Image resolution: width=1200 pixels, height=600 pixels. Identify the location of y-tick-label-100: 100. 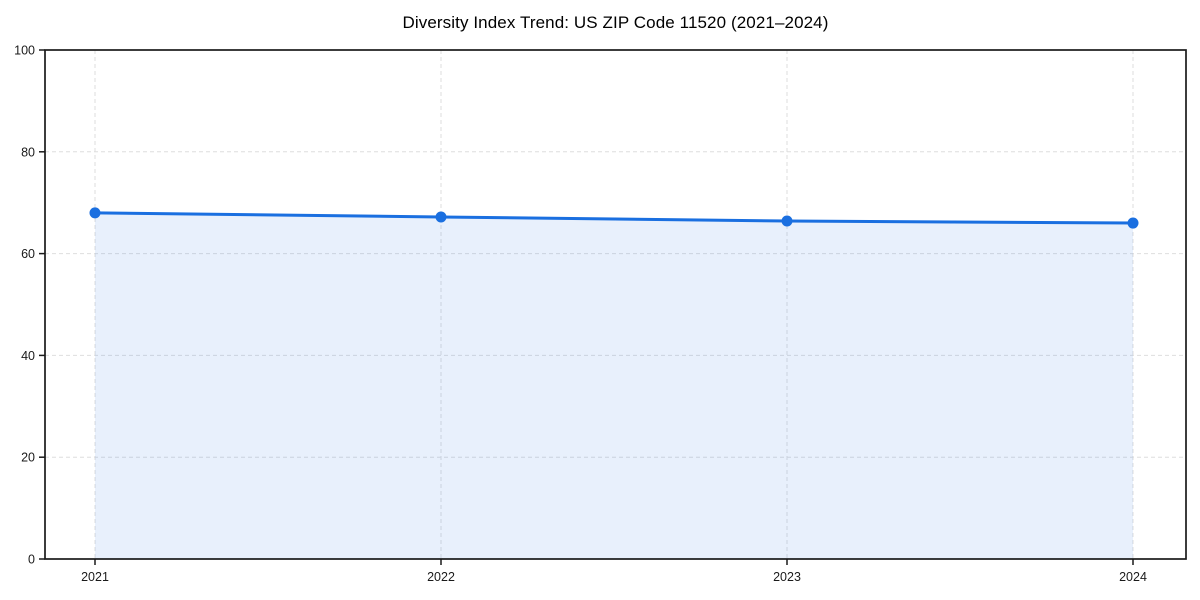
(24, 51).